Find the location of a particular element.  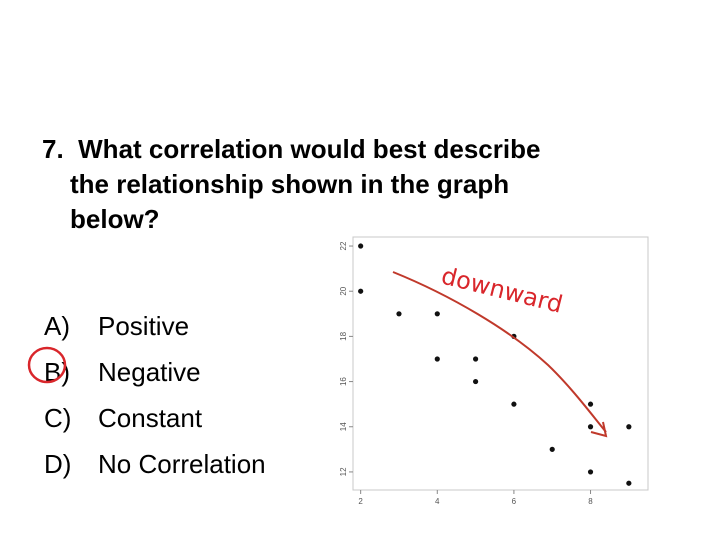

option-c-letter: C) is located at coordinates (58, 418).